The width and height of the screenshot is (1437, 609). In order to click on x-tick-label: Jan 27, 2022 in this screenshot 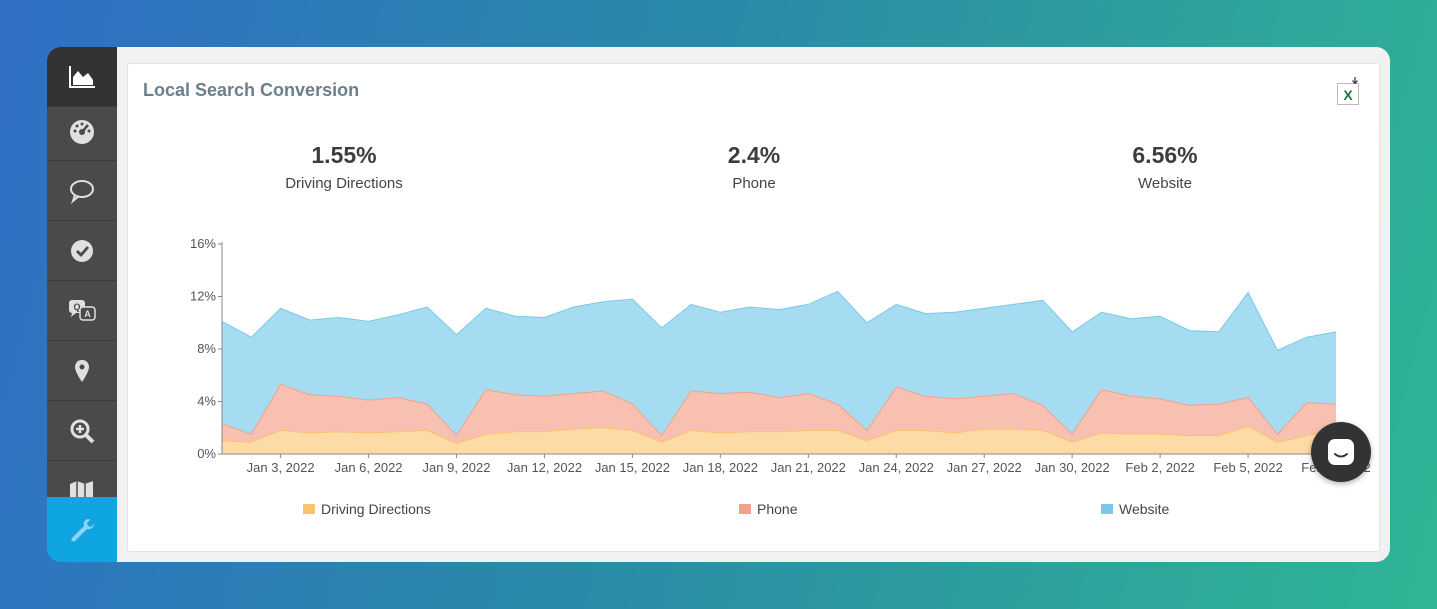, I will do `click(984, 467)`.